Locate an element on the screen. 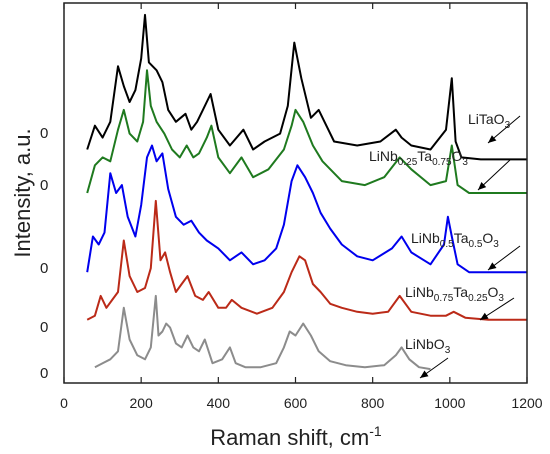  series-label: LiNb0.5Ta0.5O3 is located at coordinates (455, 240).